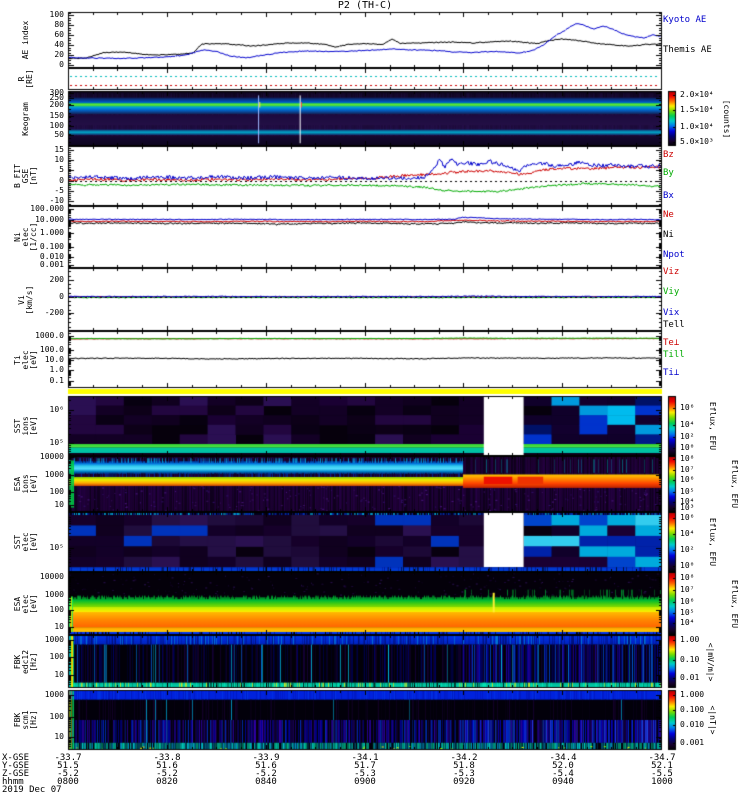 The height and width of the screenshot is (800, 750). What do you see at coordinates (563, 766) in the screenshot?
I see `axis-col-ygse: 52.0` at bounding box center [563, 766].